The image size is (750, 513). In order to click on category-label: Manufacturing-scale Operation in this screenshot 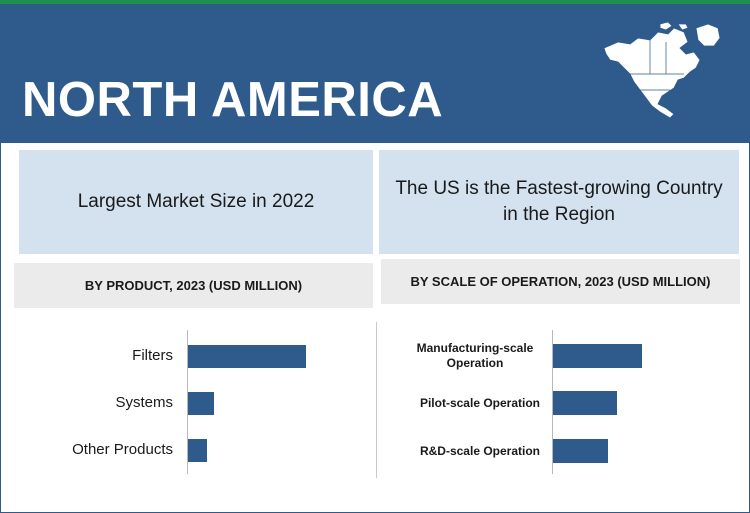, I will do `click(475, 355)`.